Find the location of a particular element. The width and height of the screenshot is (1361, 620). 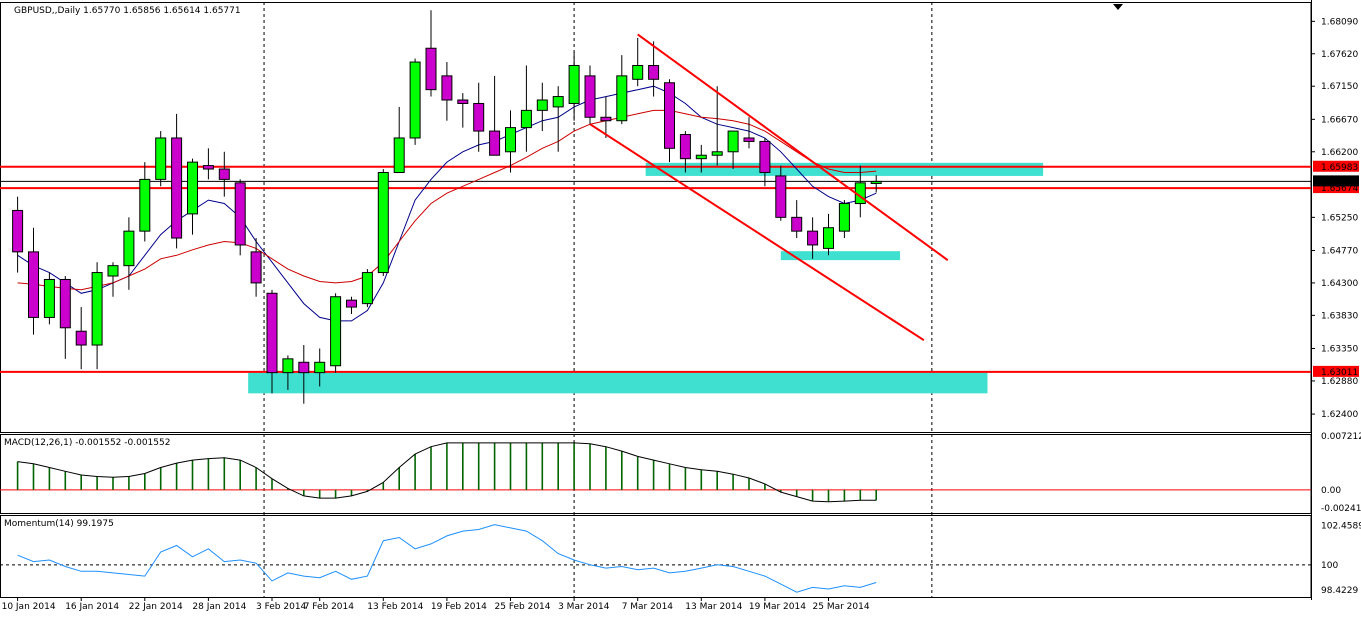

level-tag-label: 1.65674 is located at coordinates (1339, 189).